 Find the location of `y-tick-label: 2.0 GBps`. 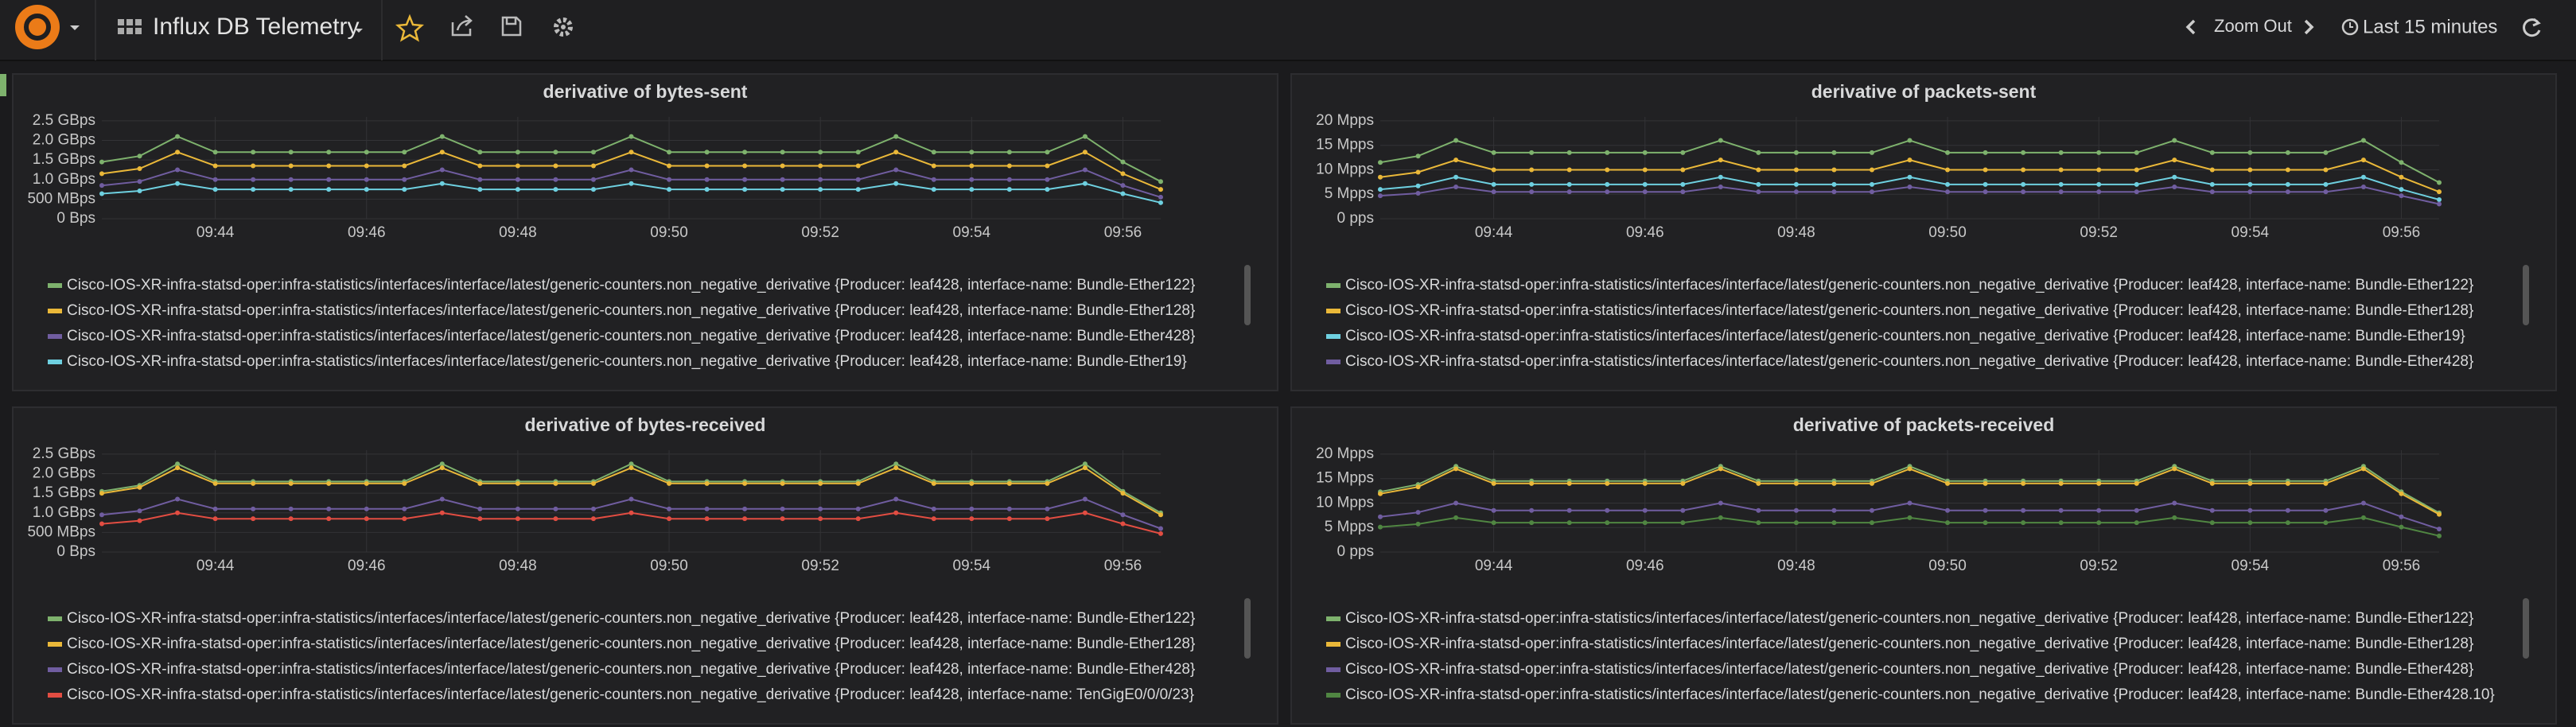

y-tick-label: 2.0 GBps is located at coordinates (64, 140).